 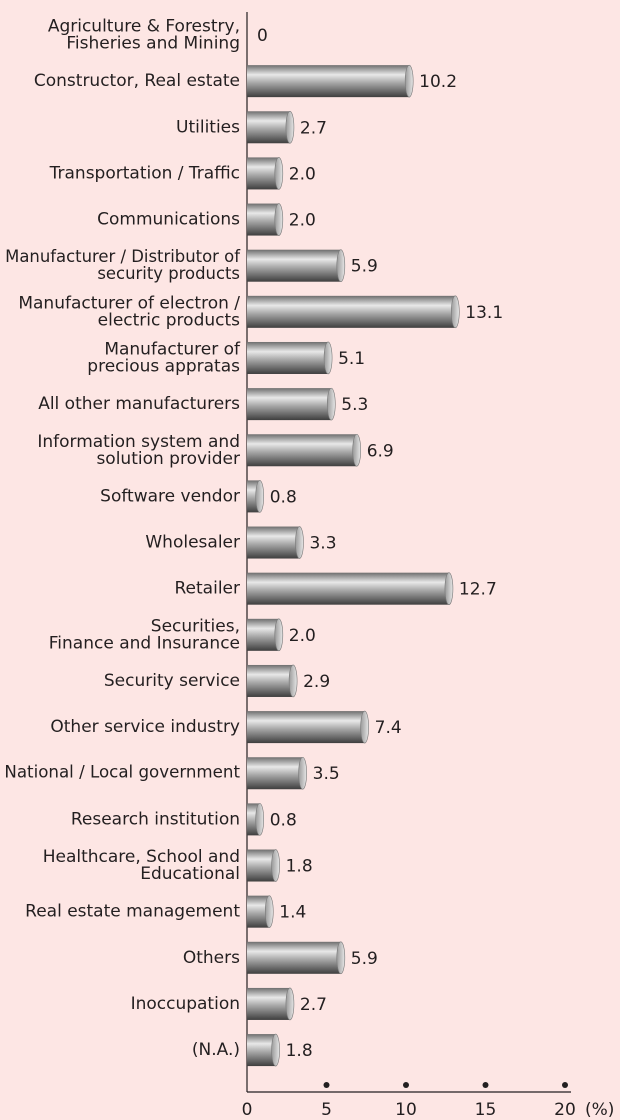 What do you see at coordinates (292, 913) in the screenshot?
I see `value-label: 1.4` at bounding box center [292, 913].